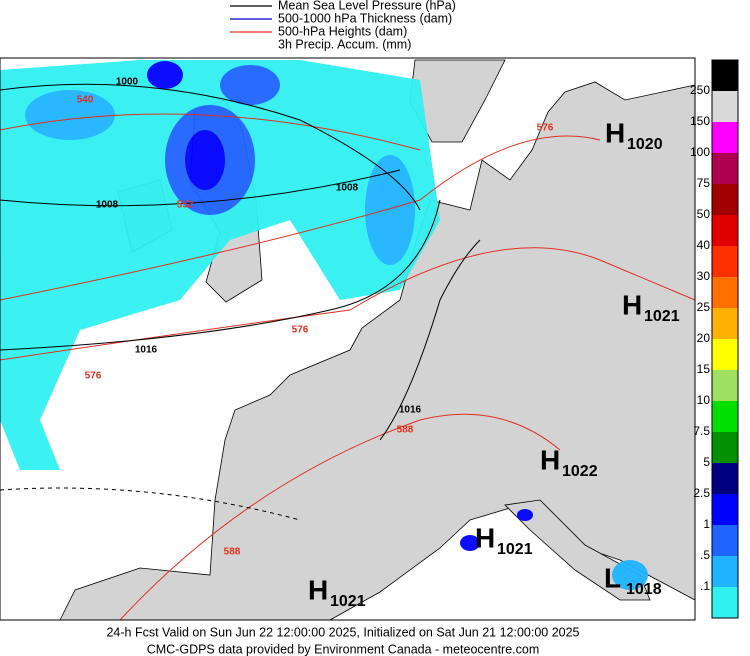 This screenshot has height=656, width=750. Describe the element at coordinates (706, 524) in the screenshot. I see `colorbar-label: 1` at that location.